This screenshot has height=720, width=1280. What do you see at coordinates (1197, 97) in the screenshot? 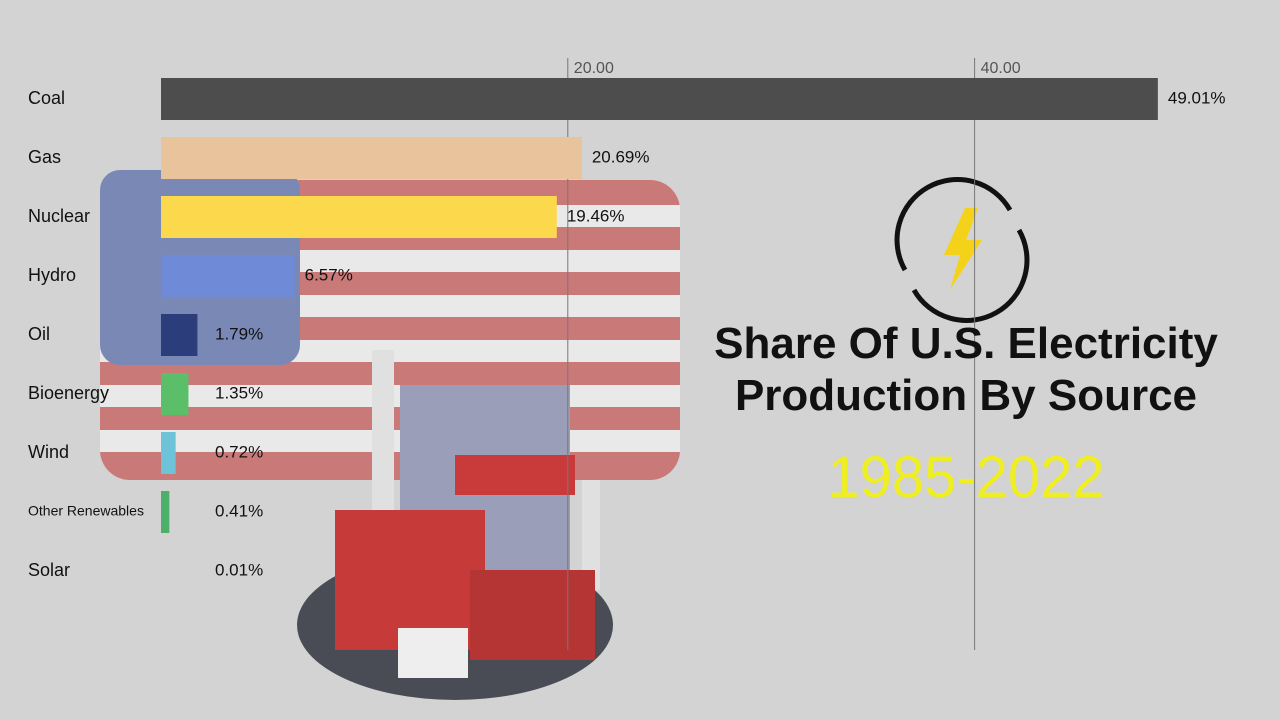
I see `value-label: 49.01%` at bounding box center [1197, 97].